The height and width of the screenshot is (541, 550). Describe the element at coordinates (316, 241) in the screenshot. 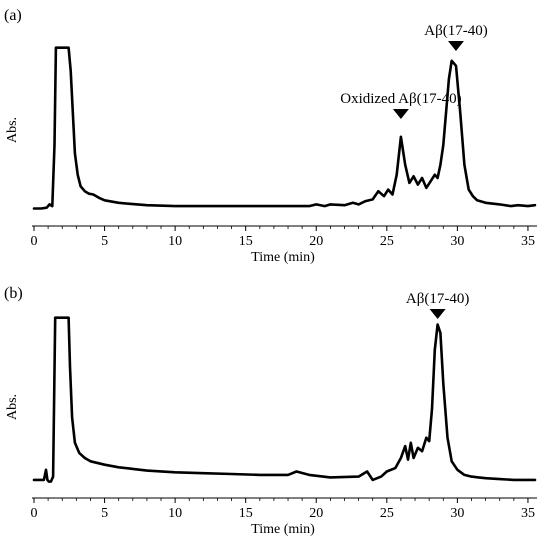

I see `panel-a-x-tick-label: 20` at that location.